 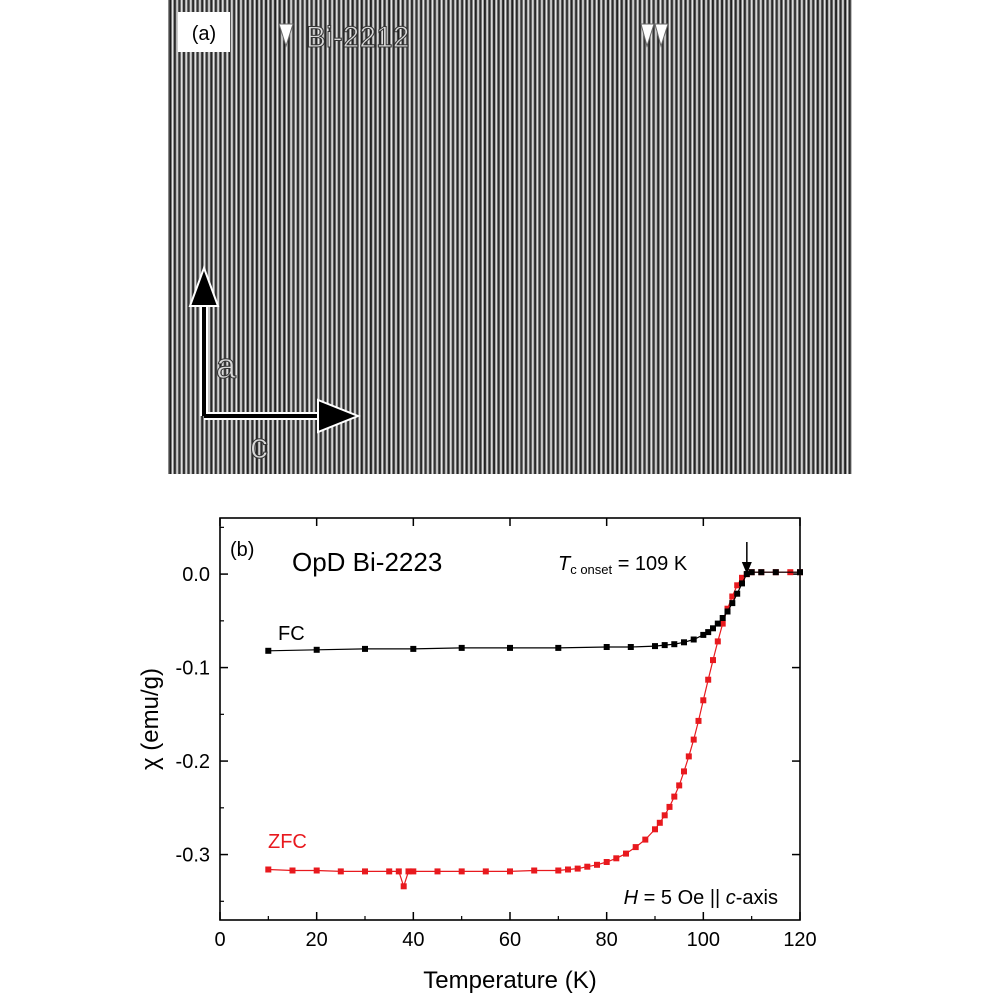 I want to click on y-tick-label: -0.1, so click(x=193, y=669).